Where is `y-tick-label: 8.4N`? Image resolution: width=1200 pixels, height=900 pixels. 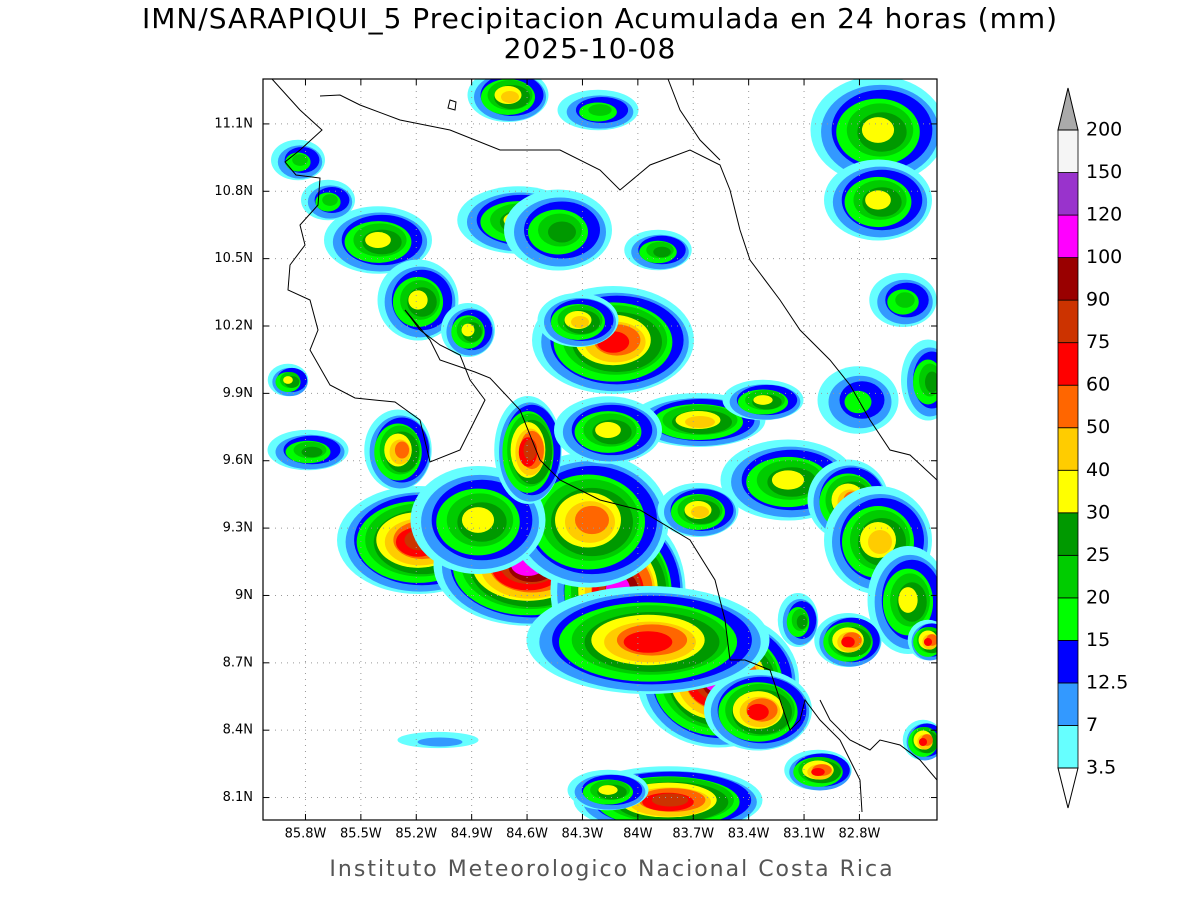 y-tick-label: 8.4N is located at coordinates (238, 730).